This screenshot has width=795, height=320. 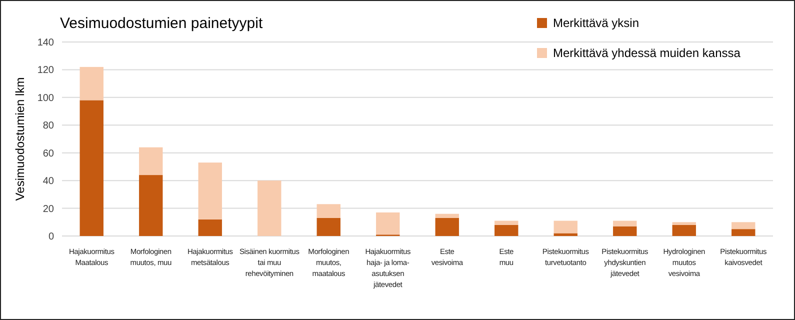 I want to click on legend-label: Merkittävä yhdessä muiden kanssa, so click(x=647, y=53).